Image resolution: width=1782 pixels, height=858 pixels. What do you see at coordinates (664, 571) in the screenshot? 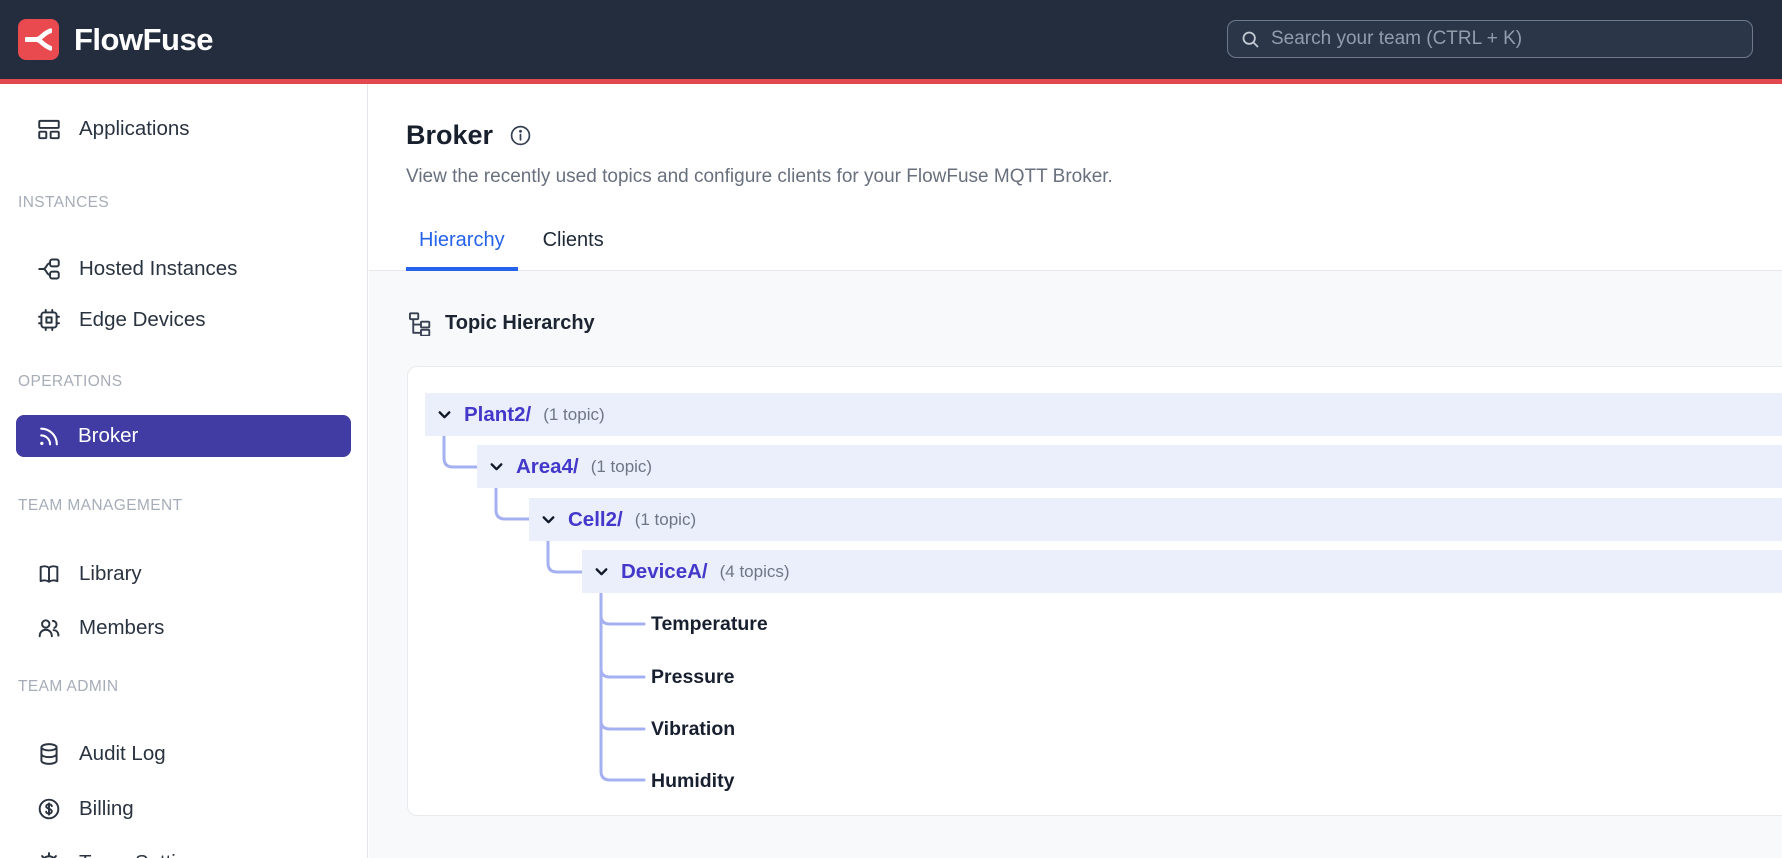
I see `topic-name: DeviceA/` at bounding box center [664, 571].